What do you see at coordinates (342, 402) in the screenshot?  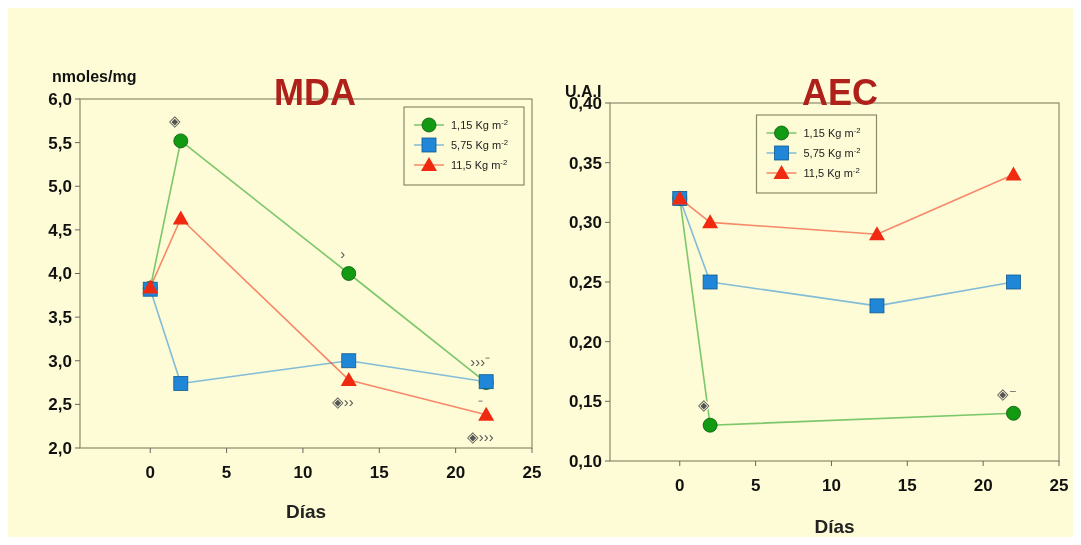 I see `annotation: ◈››` at bounding box center [342, 402].